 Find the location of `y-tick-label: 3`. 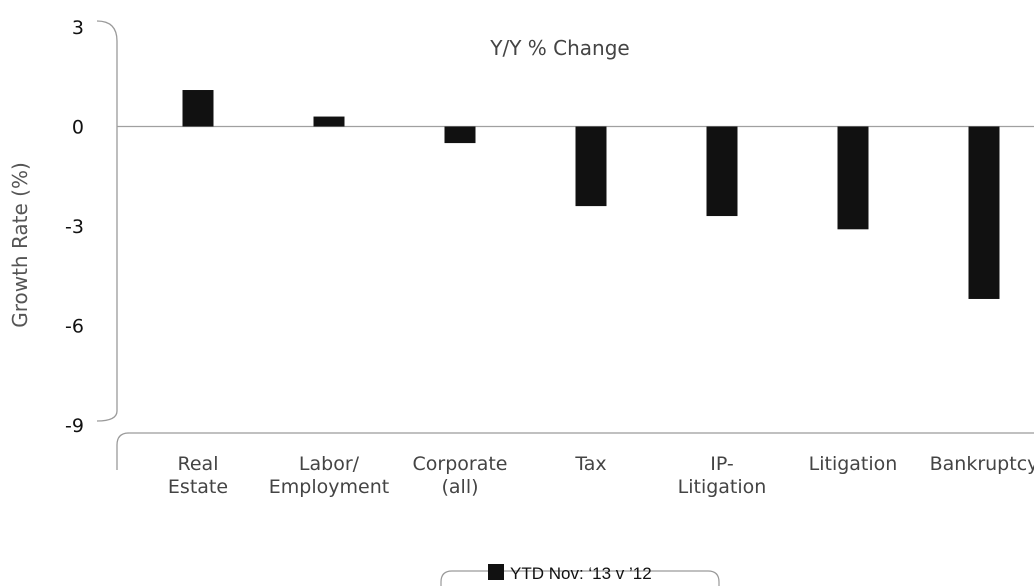

y-tick-label: 3 is located at coordinates (78, 28).